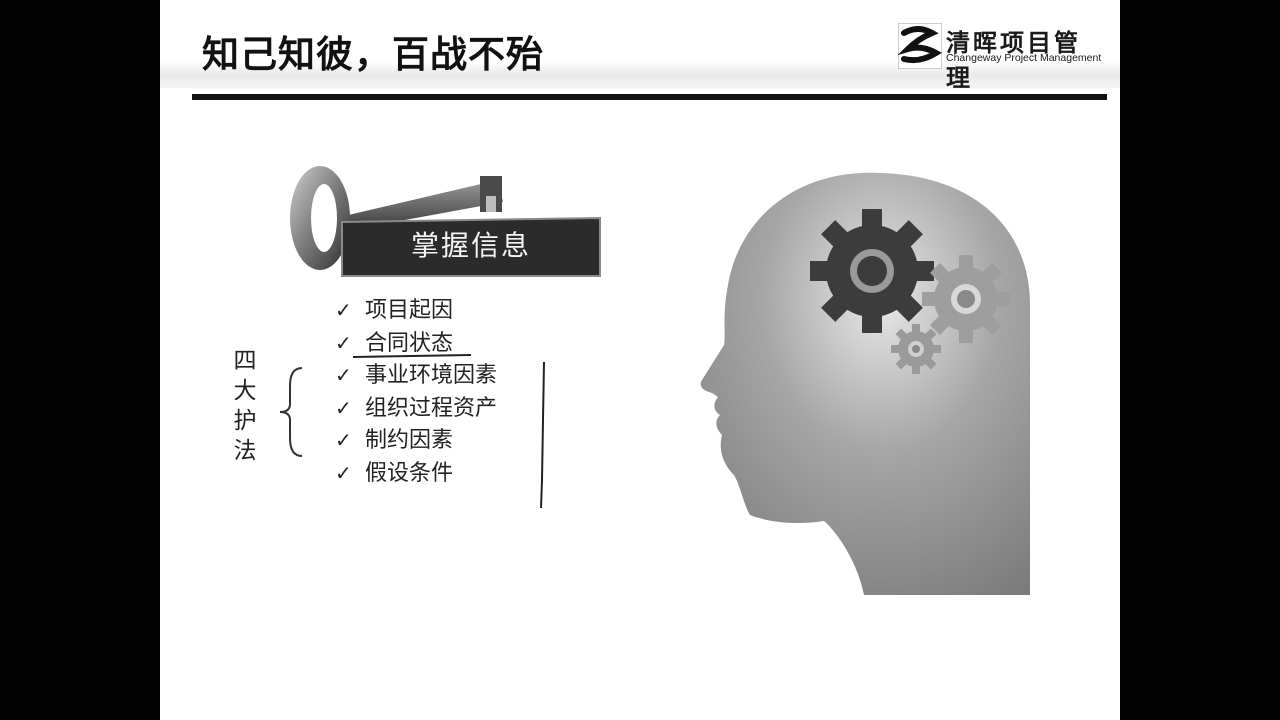  I want to click on checklist-item-label: 事业环境因素, so click(431, 375).